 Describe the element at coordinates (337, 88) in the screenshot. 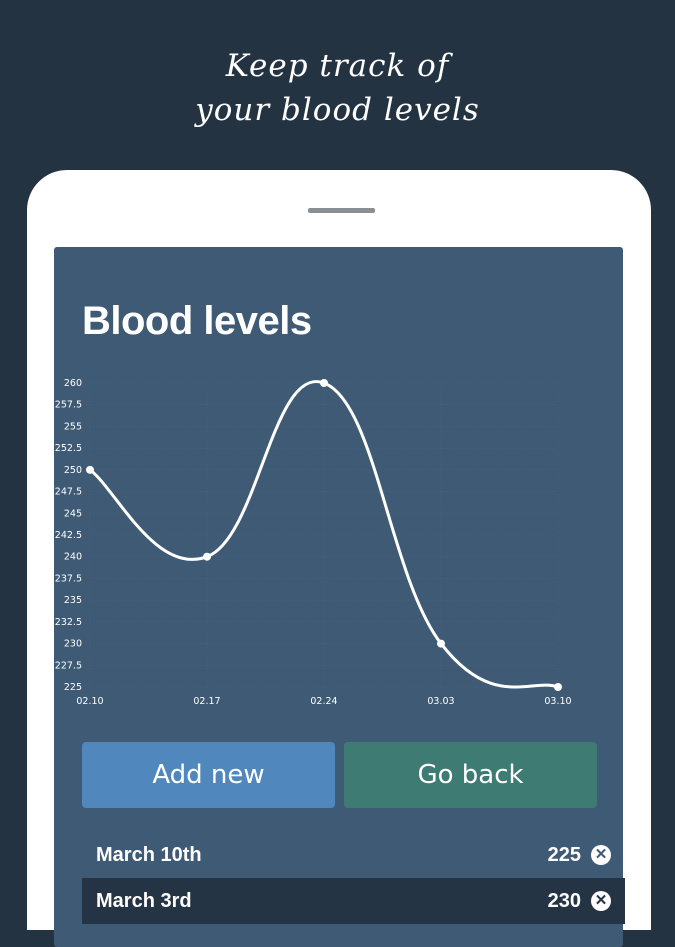

I see `headline: Keep track of your blood levels` at that location.